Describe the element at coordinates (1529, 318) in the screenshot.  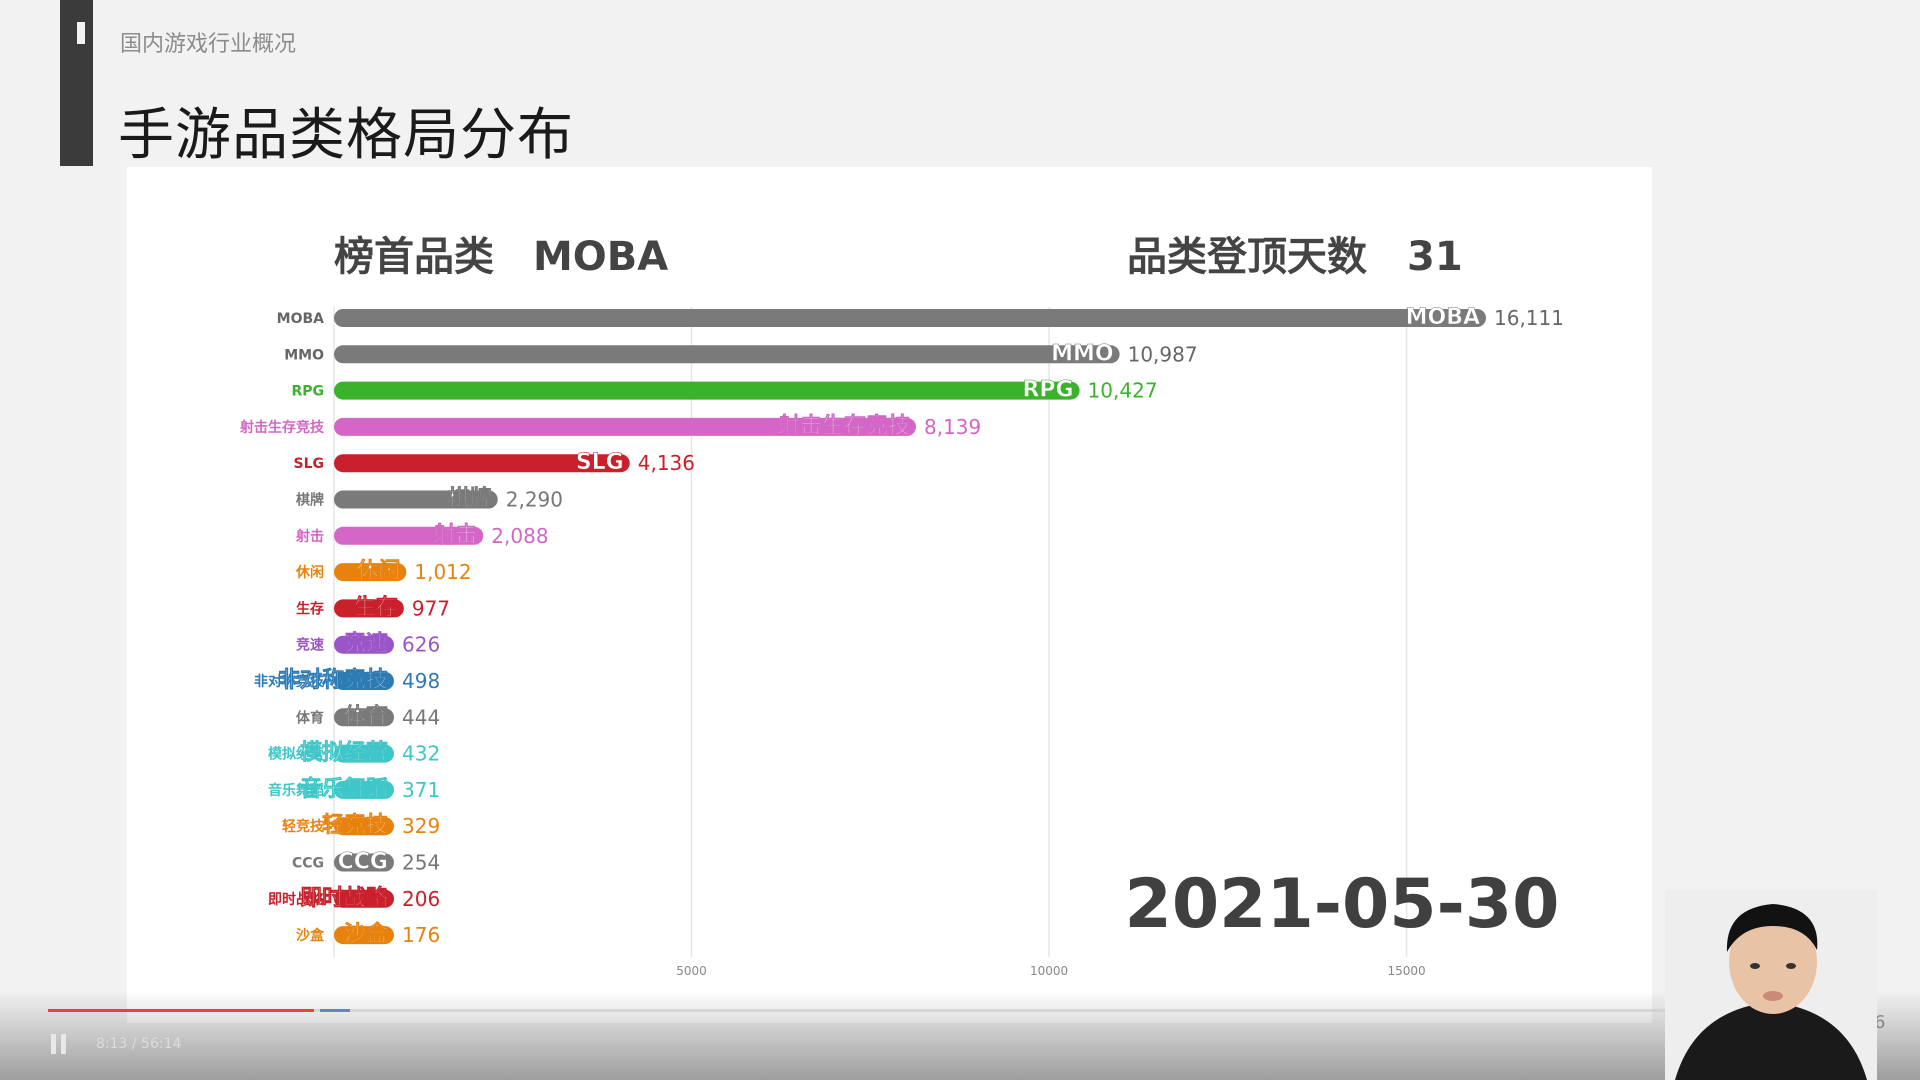
I see `value-label: 16,111` at that location.